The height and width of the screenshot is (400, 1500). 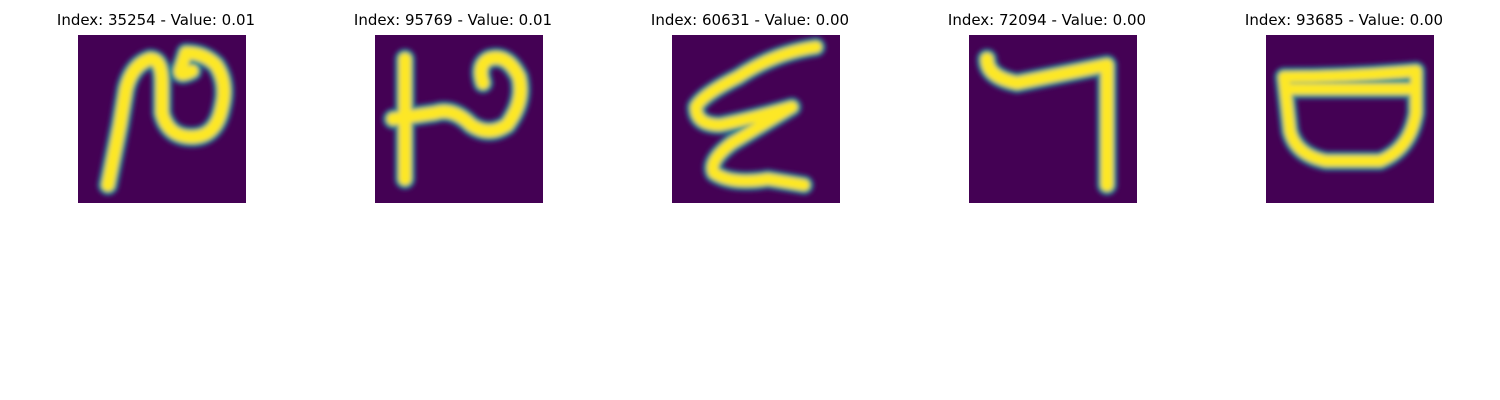 I want to click on sample-panel-5: Index: 93685 - Value: 0.00, so click(x=1344, y=105).